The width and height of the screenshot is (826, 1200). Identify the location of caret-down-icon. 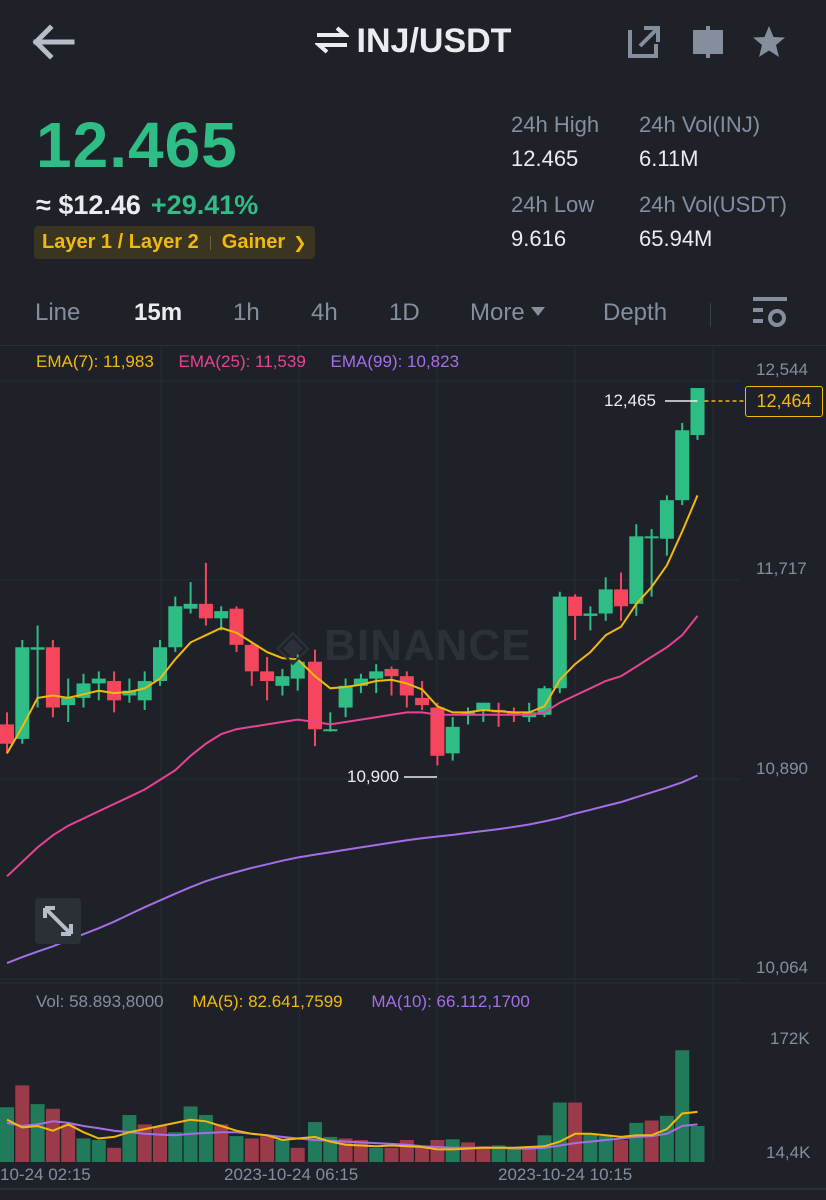
(537, 311).